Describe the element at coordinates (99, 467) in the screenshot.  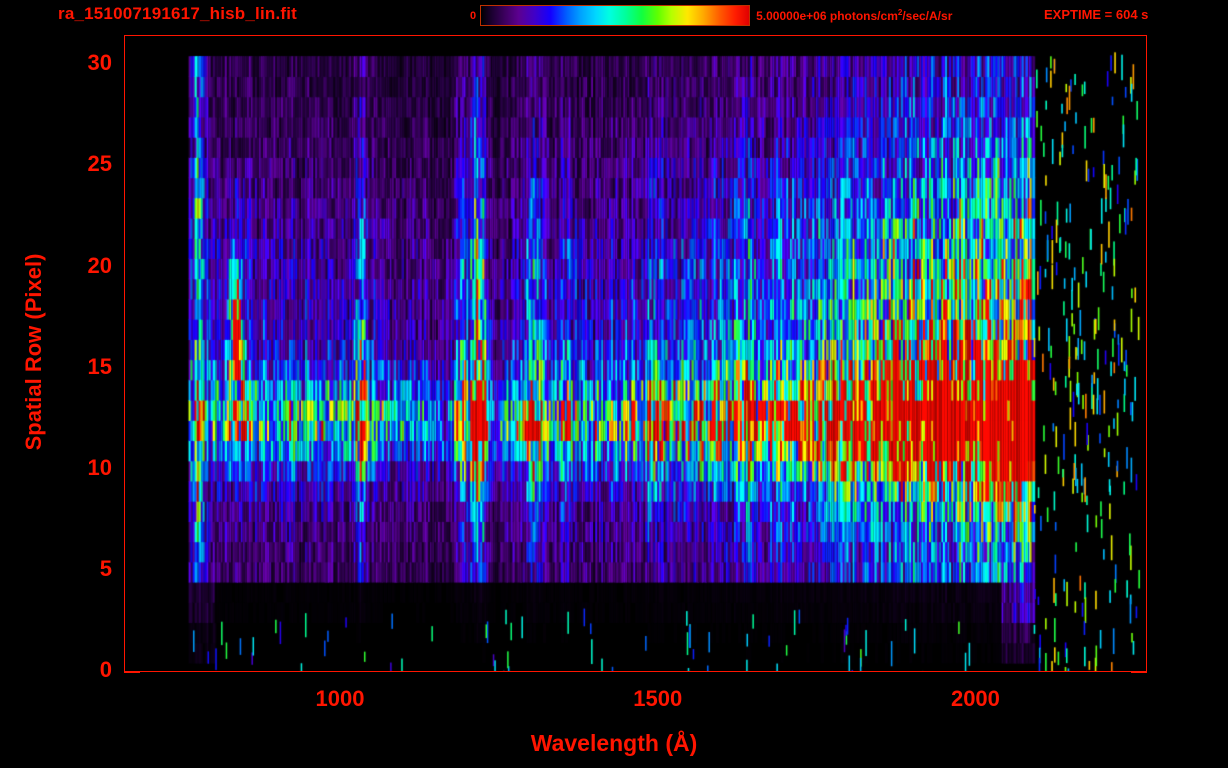
I see `y-tick-label: 10` at that location.